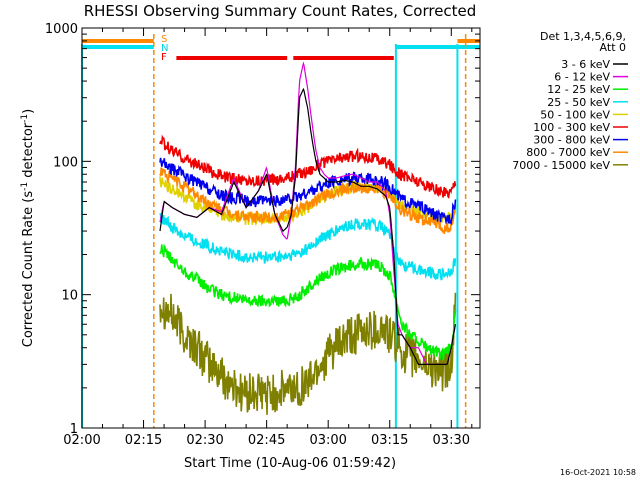 Image resolution: width=640 pixels, height=480 pixels. I want to click on y-axis-label: Corrected Count Rate (s-1 detector-1), so click(28, 228).